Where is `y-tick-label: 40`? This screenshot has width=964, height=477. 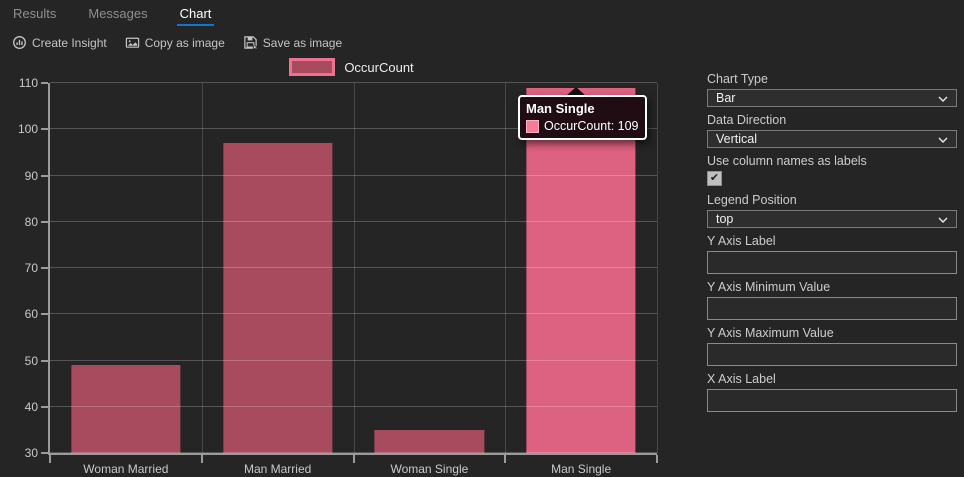
y-tick-label: 40 is located at coordinates (31, 406).